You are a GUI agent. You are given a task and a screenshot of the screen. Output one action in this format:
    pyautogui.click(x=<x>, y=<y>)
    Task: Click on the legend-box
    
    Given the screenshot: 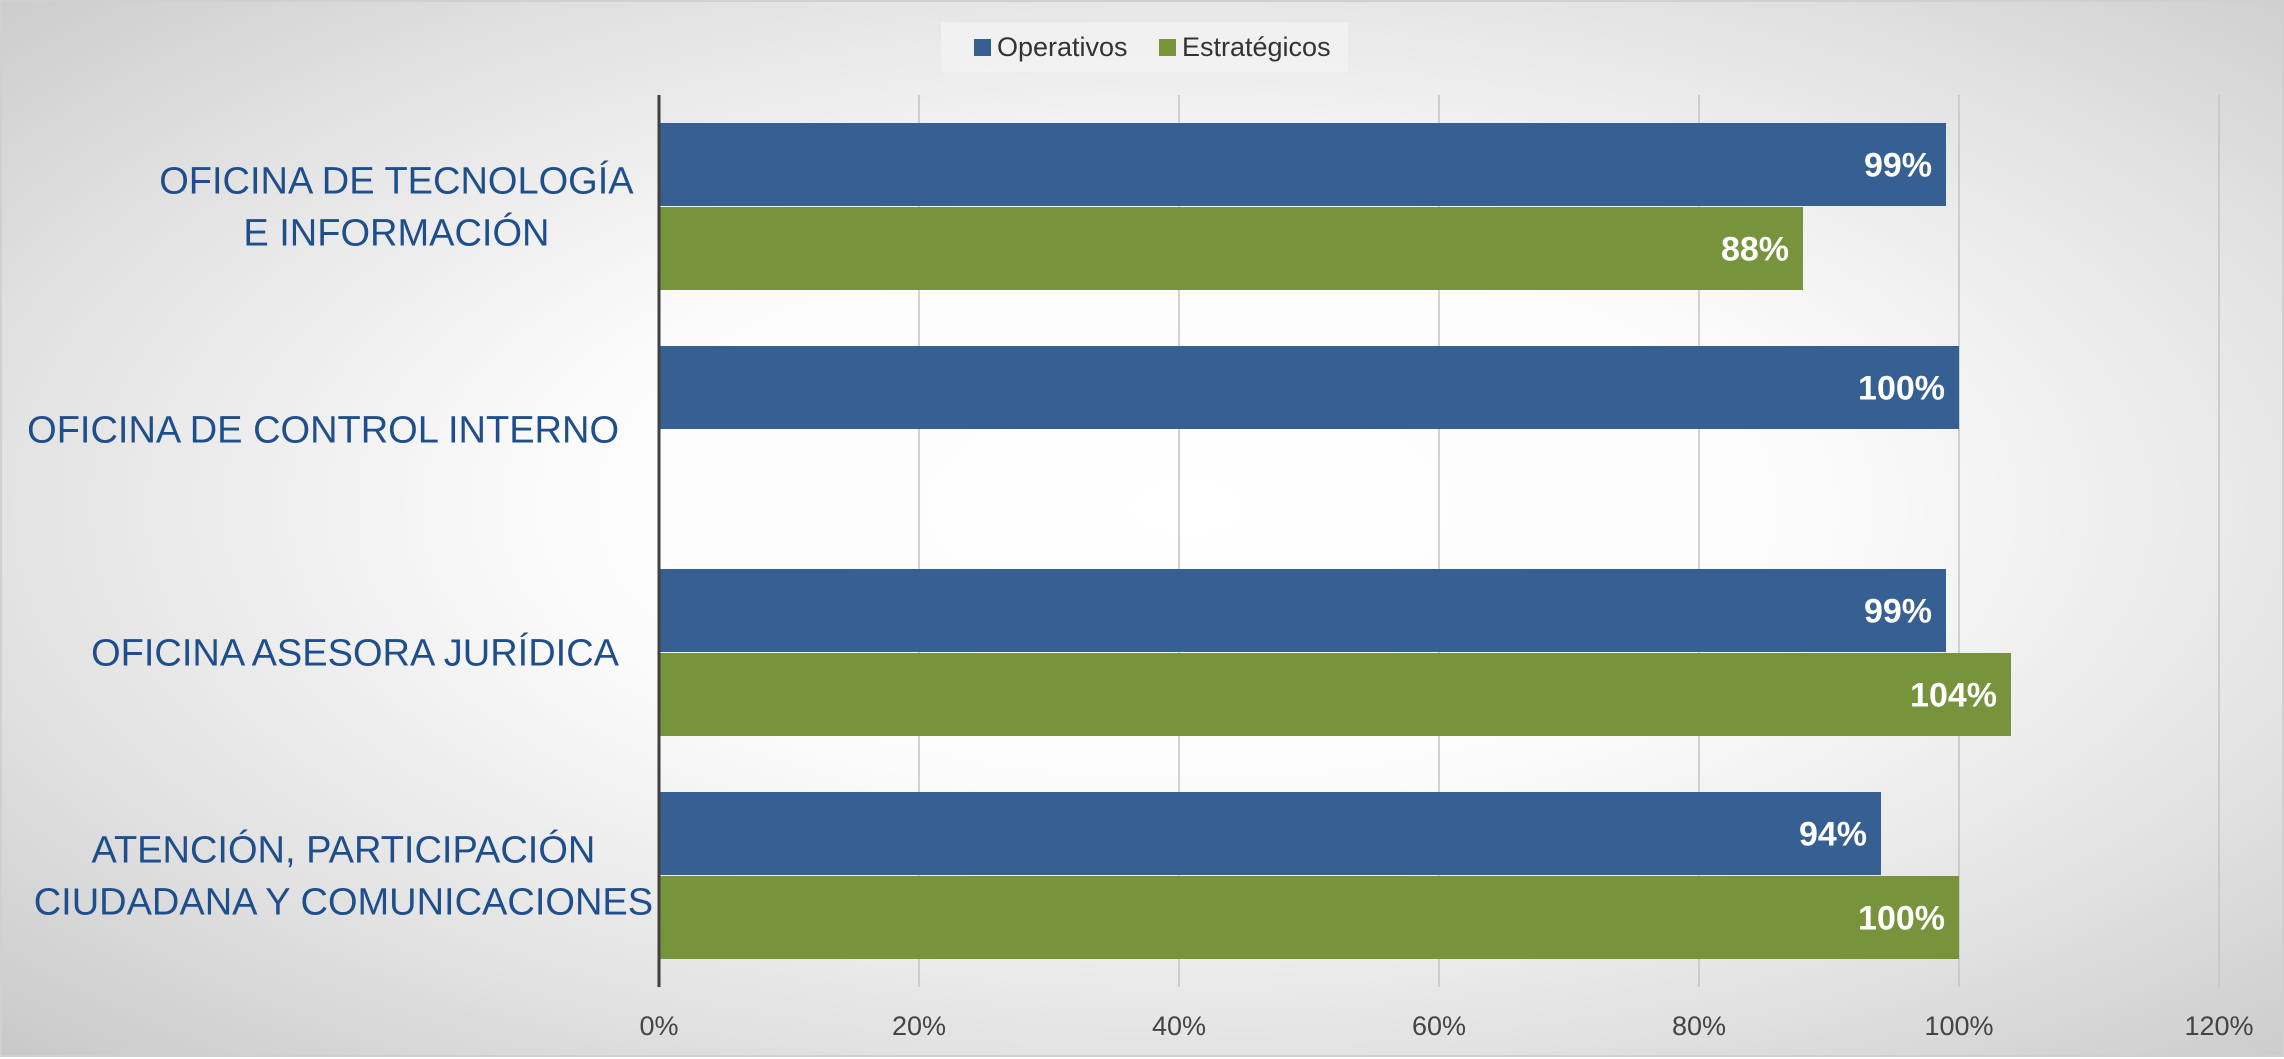 What is the action you would take?
    pyautogui.click(x=1144, y=47)
    